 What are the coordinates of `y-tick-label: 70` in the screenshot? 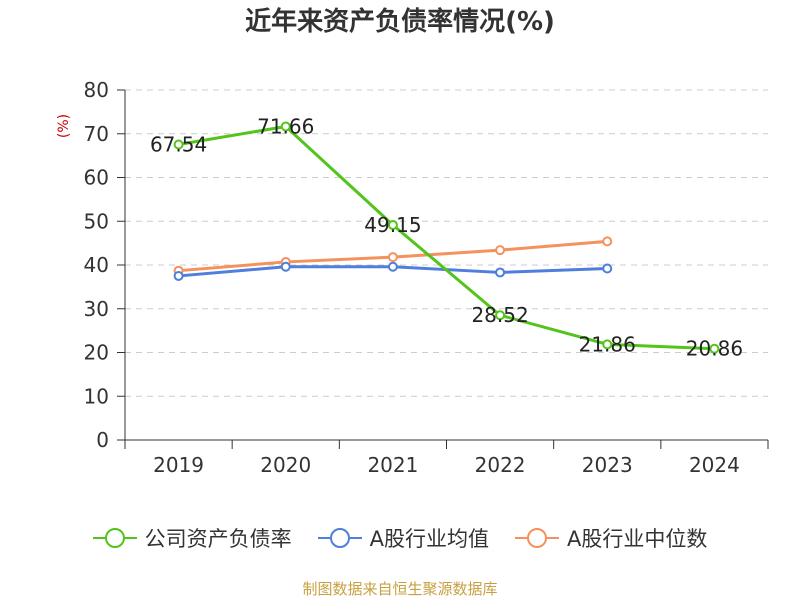 It's located at (96, 134).